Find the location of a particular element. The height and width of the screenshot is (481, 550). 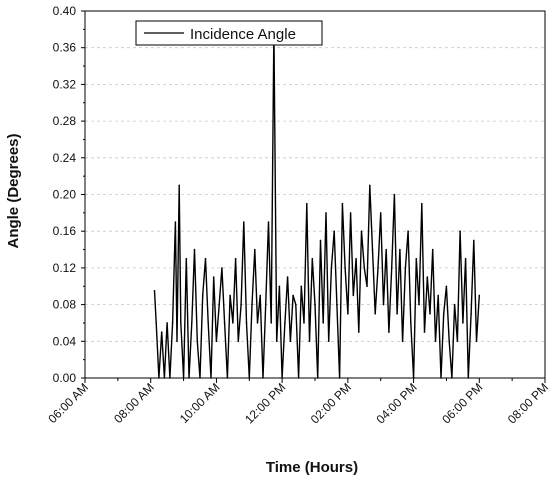

y-tick-label: 0.40 is located at coordinates (65, 11).